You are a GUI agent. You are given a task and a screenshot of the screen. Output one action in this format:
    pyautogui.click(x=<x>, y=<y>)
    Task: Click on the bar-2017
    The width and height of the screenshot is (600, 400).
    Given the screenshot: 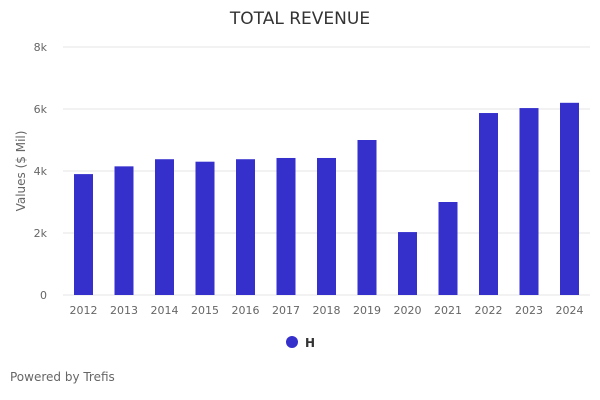 What is the action you would take?
    pyautogui.click(x=286, y=226)
    